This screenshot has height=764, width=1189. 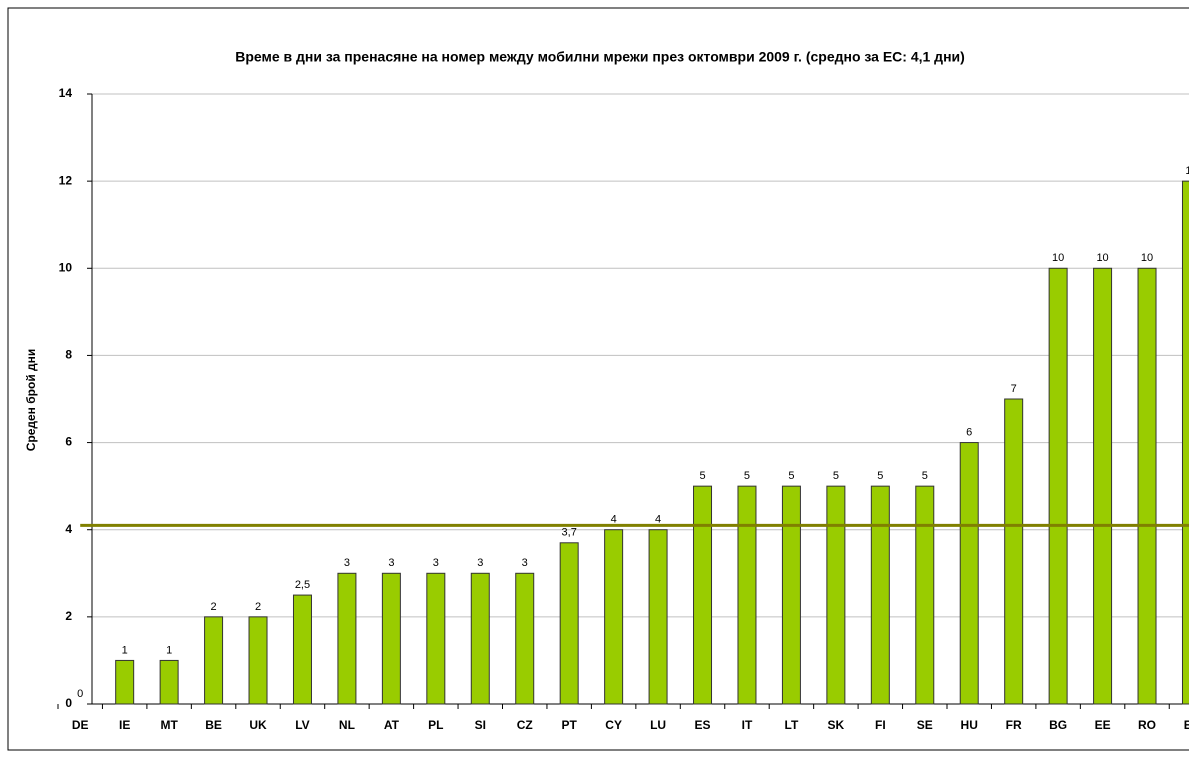 I want to click on y-tick-label: 8, so click(x=68, y=355).